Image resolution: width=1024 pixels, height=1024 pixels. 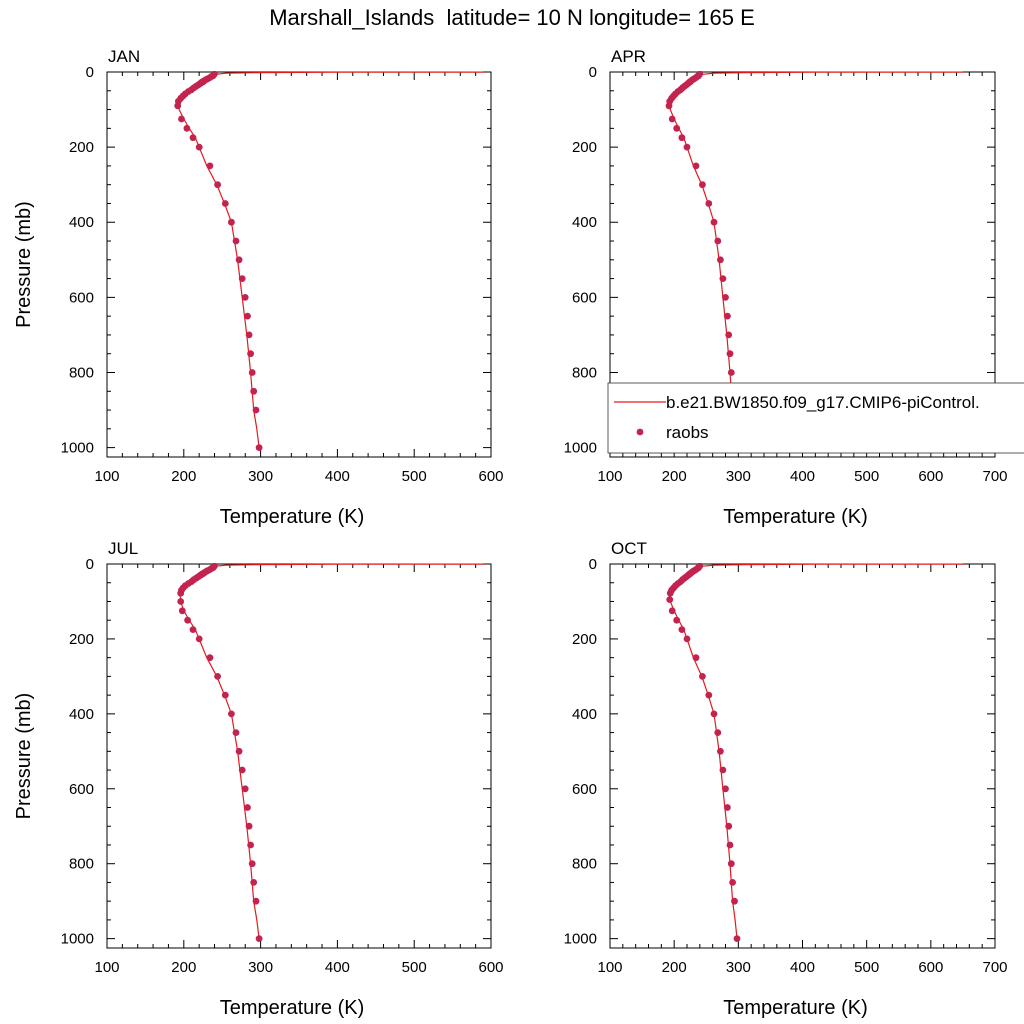 I want to click on panel-title: JUL, so click(x=123, y=548).